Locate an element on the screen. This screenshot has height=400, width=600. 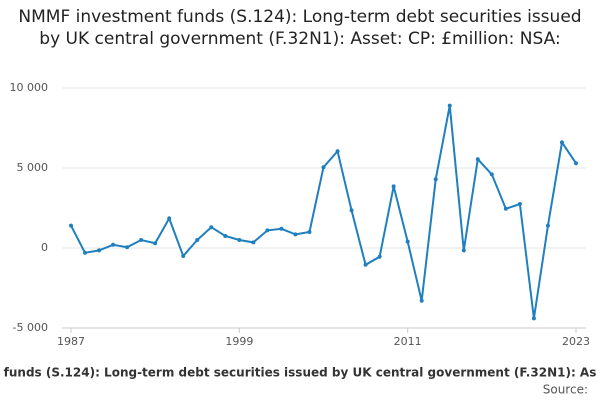
x-tick-label: 2011 is located at coordinates (408, 341).